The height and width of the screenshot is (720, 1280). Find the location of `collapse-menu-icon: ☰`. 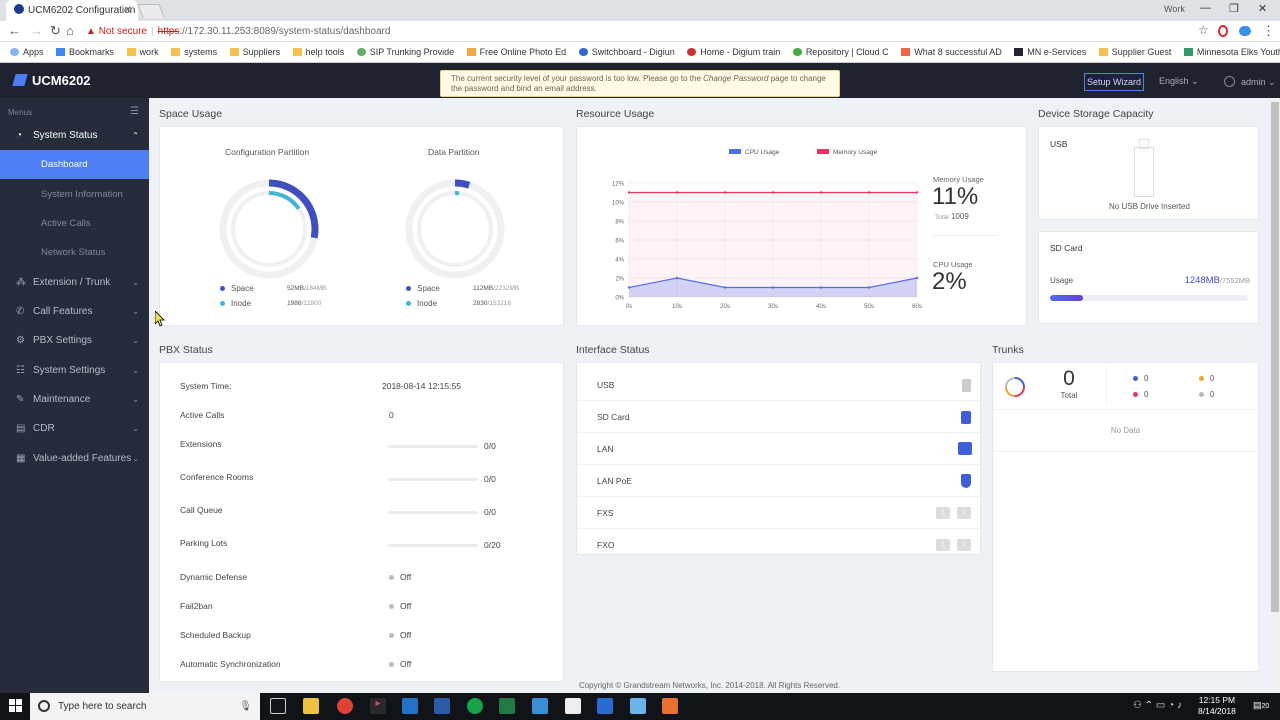

collapse-menu-icon: ☰ is located at coordinates (134, 111).